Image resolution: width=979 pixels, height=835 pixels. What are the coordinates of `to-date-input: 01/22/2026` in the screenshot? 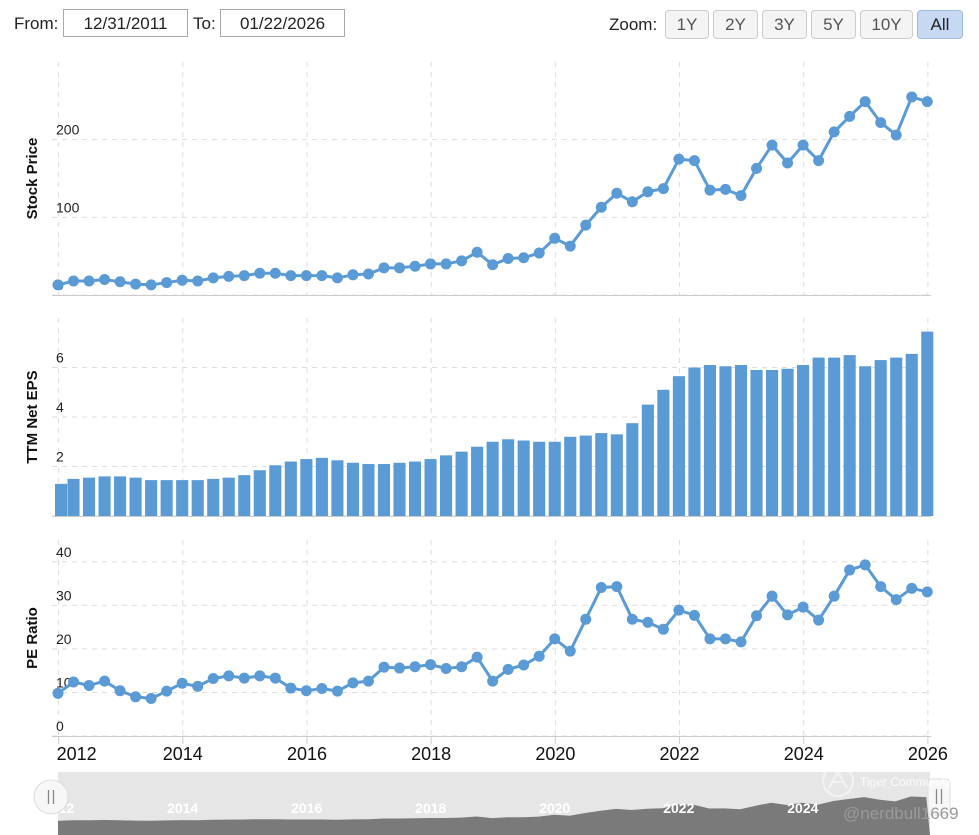 It's located at (282, 23).